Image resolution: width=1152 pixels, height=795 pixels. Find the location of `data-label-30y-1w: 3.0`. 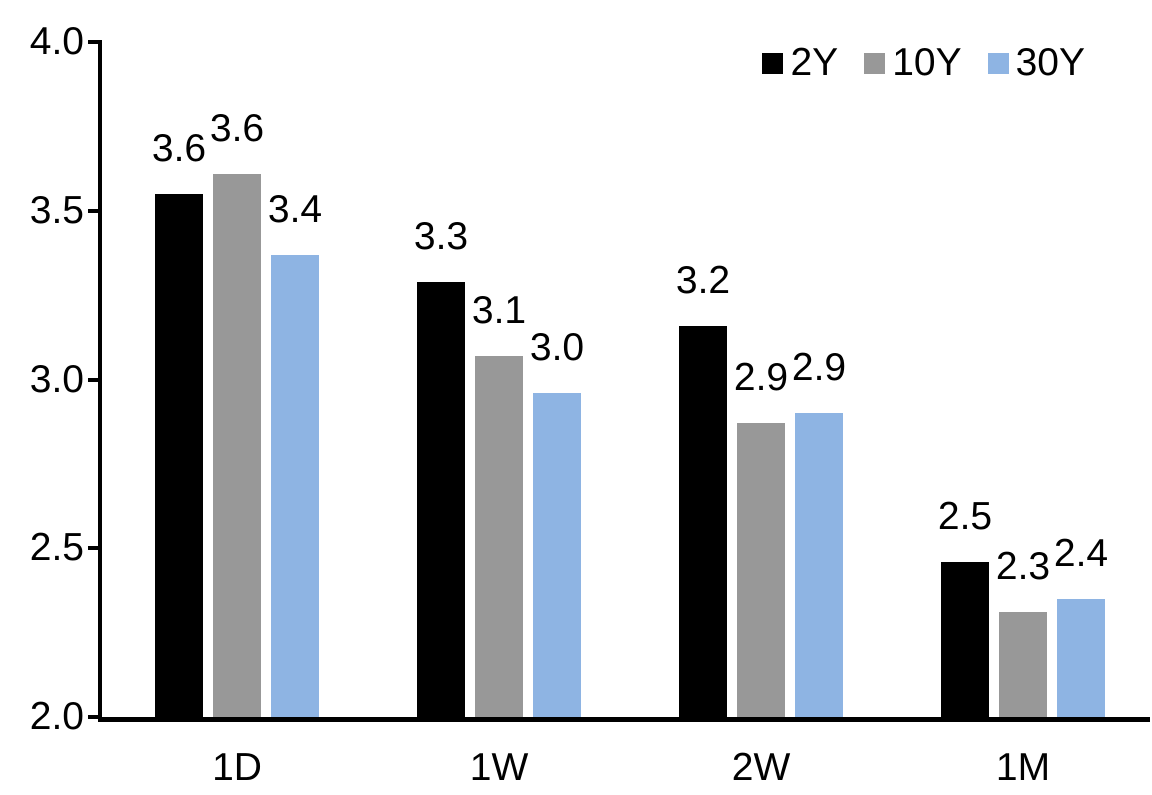

data-label-30y-1w: 3.0 is located at coordinates (557, 347).